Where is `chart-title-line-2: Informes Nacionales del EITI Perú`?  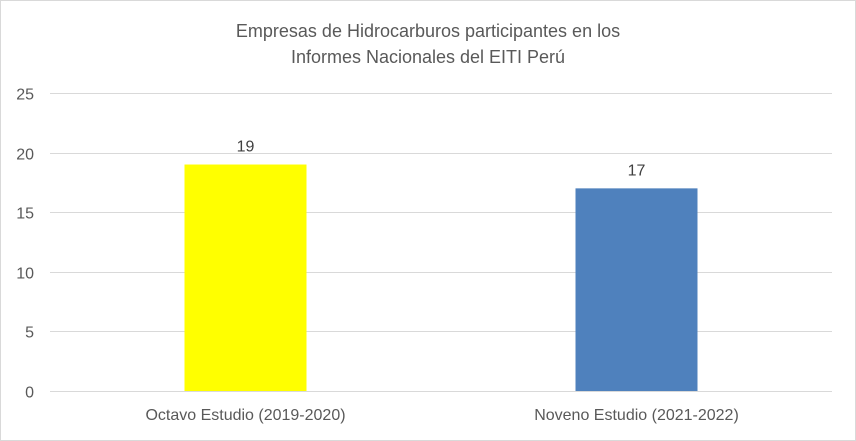
chart-title-line-2: Informes Nacionales del EITI Perú is located at coordinates (428, 57).